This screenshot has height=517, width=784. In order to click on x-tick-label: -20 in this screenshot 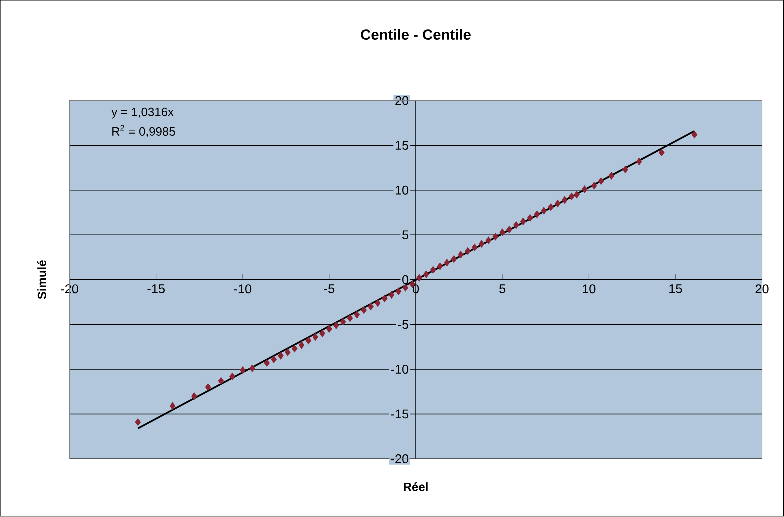, I will do `click(69, 289)`.